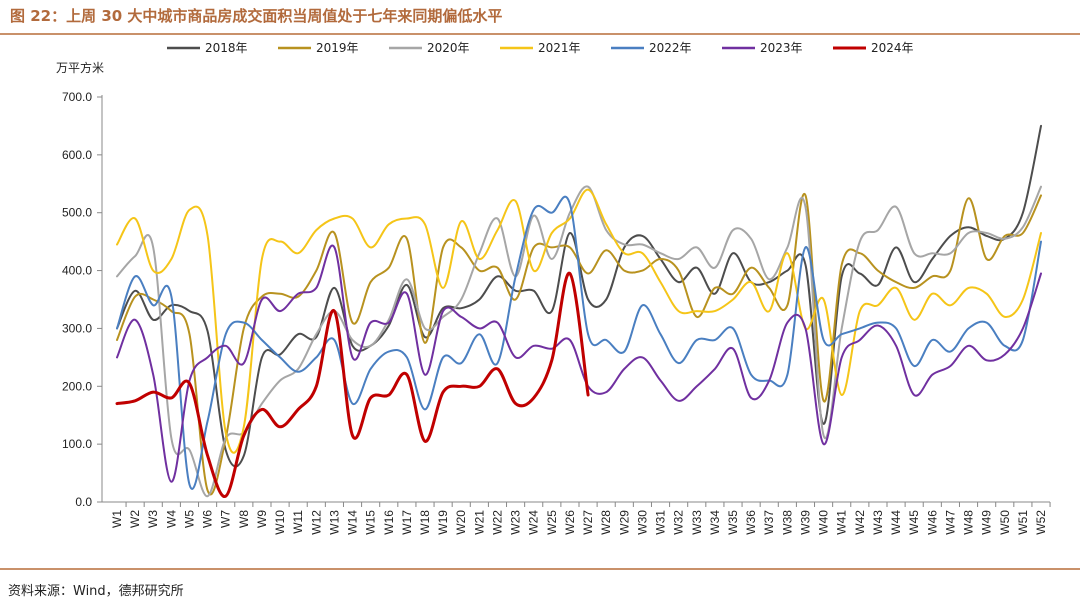 The height and width of the screenshot is (611, 1080). I want to click on x-tick-label: W52, so click(1041, 522).